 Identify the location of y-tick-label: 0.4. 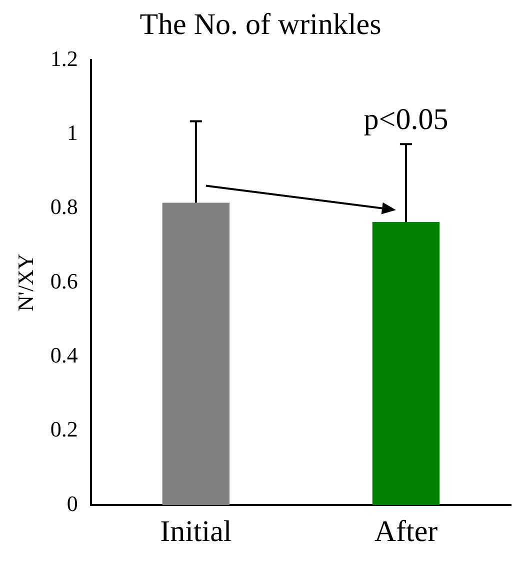
(64, 355).